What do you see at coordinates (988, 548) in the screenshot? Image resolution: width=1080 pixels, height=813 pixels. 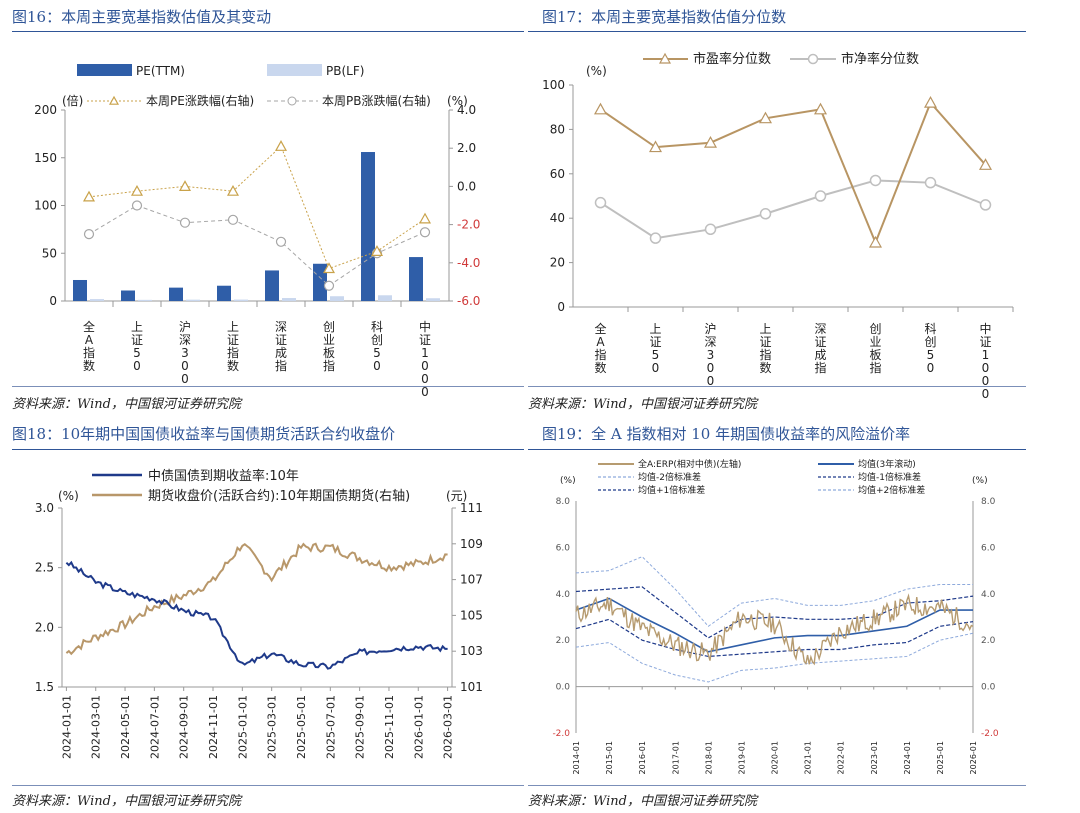 I see `right-tick-label: 6.0` at bounding box center [988, 548].